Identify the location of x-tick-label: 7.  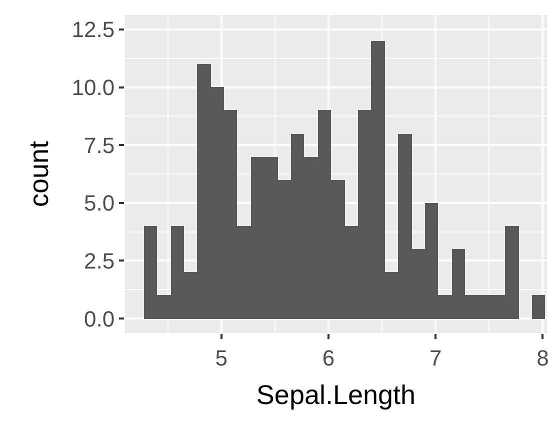
(435, 357).